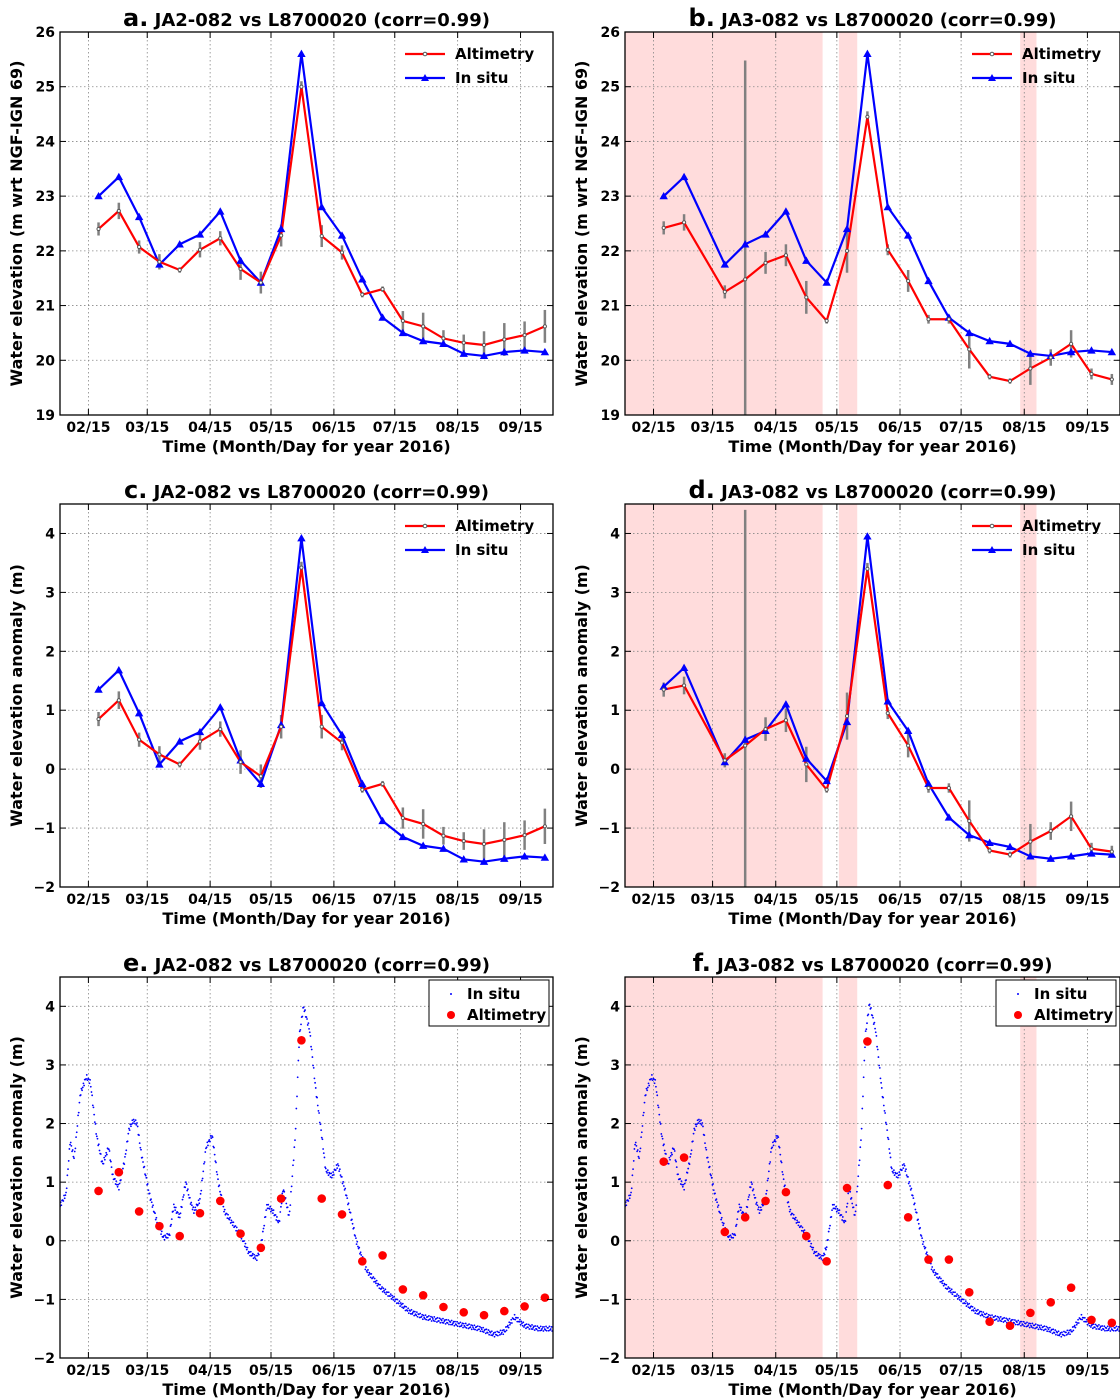 Image resolution: width=1120 pixels, height=1399 pixels. What do you see at coordinates (610, 88) in the screenshot?
I see `y-tick-label: 25` at bounding box center [610, 88].